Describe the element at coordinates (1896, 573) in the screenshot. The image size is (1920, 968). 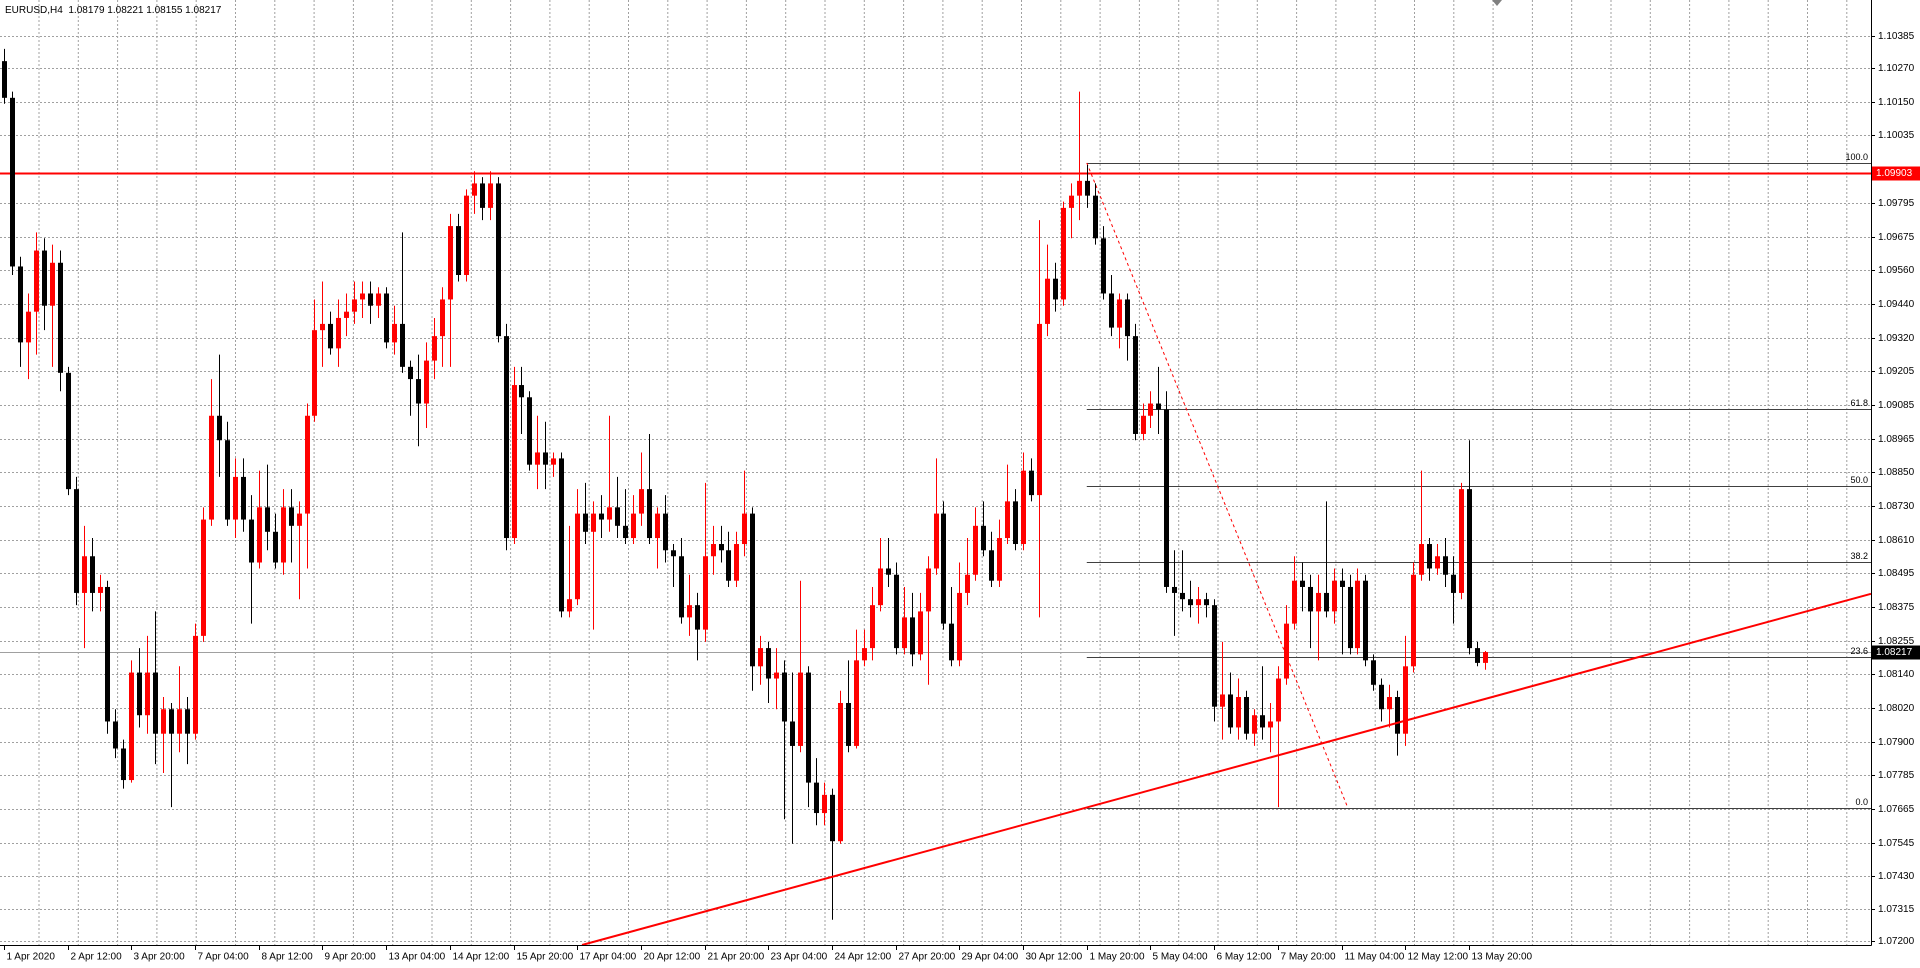
I see `y-tick-label: 1.08495` at that location.